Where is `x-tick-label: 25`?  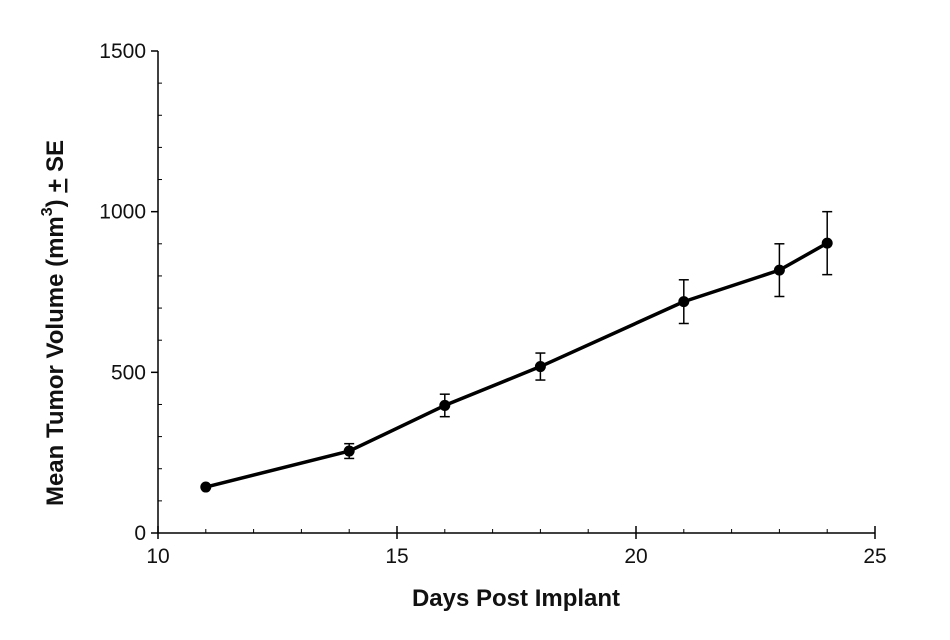 x-tick-label: 25 is located at coordinates (874, 556).